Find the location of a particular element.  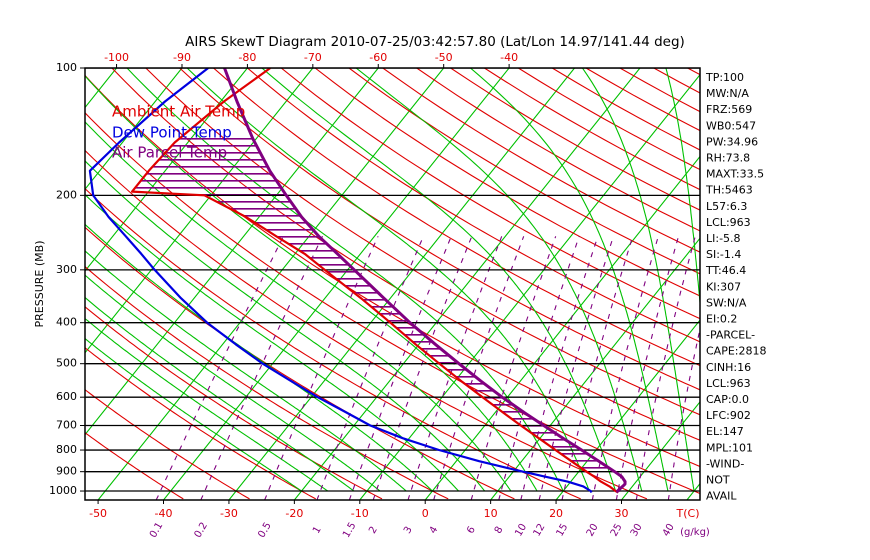

bottom-temp-tick-label: -30 is located at coordinates (229, 513).